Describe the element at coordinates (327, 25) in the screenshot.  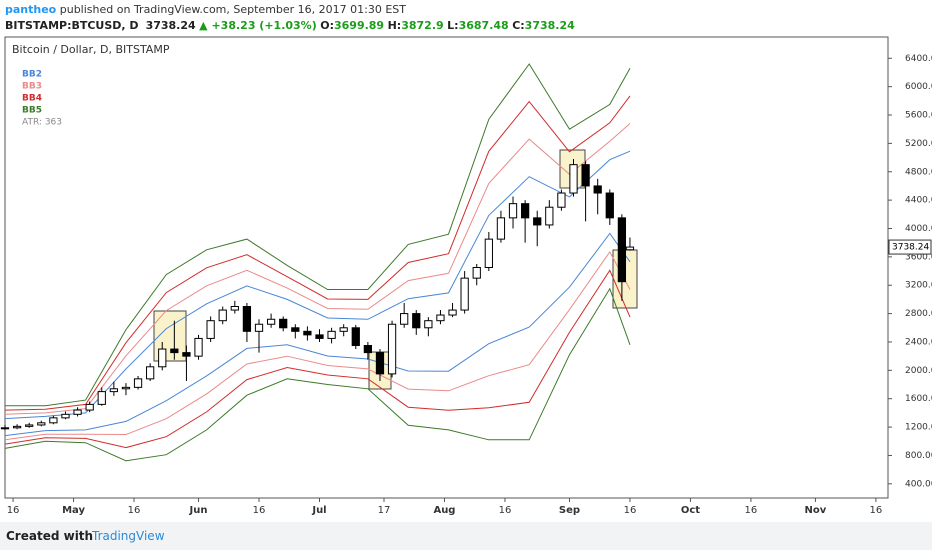
I see `o-label: O:` at that location.